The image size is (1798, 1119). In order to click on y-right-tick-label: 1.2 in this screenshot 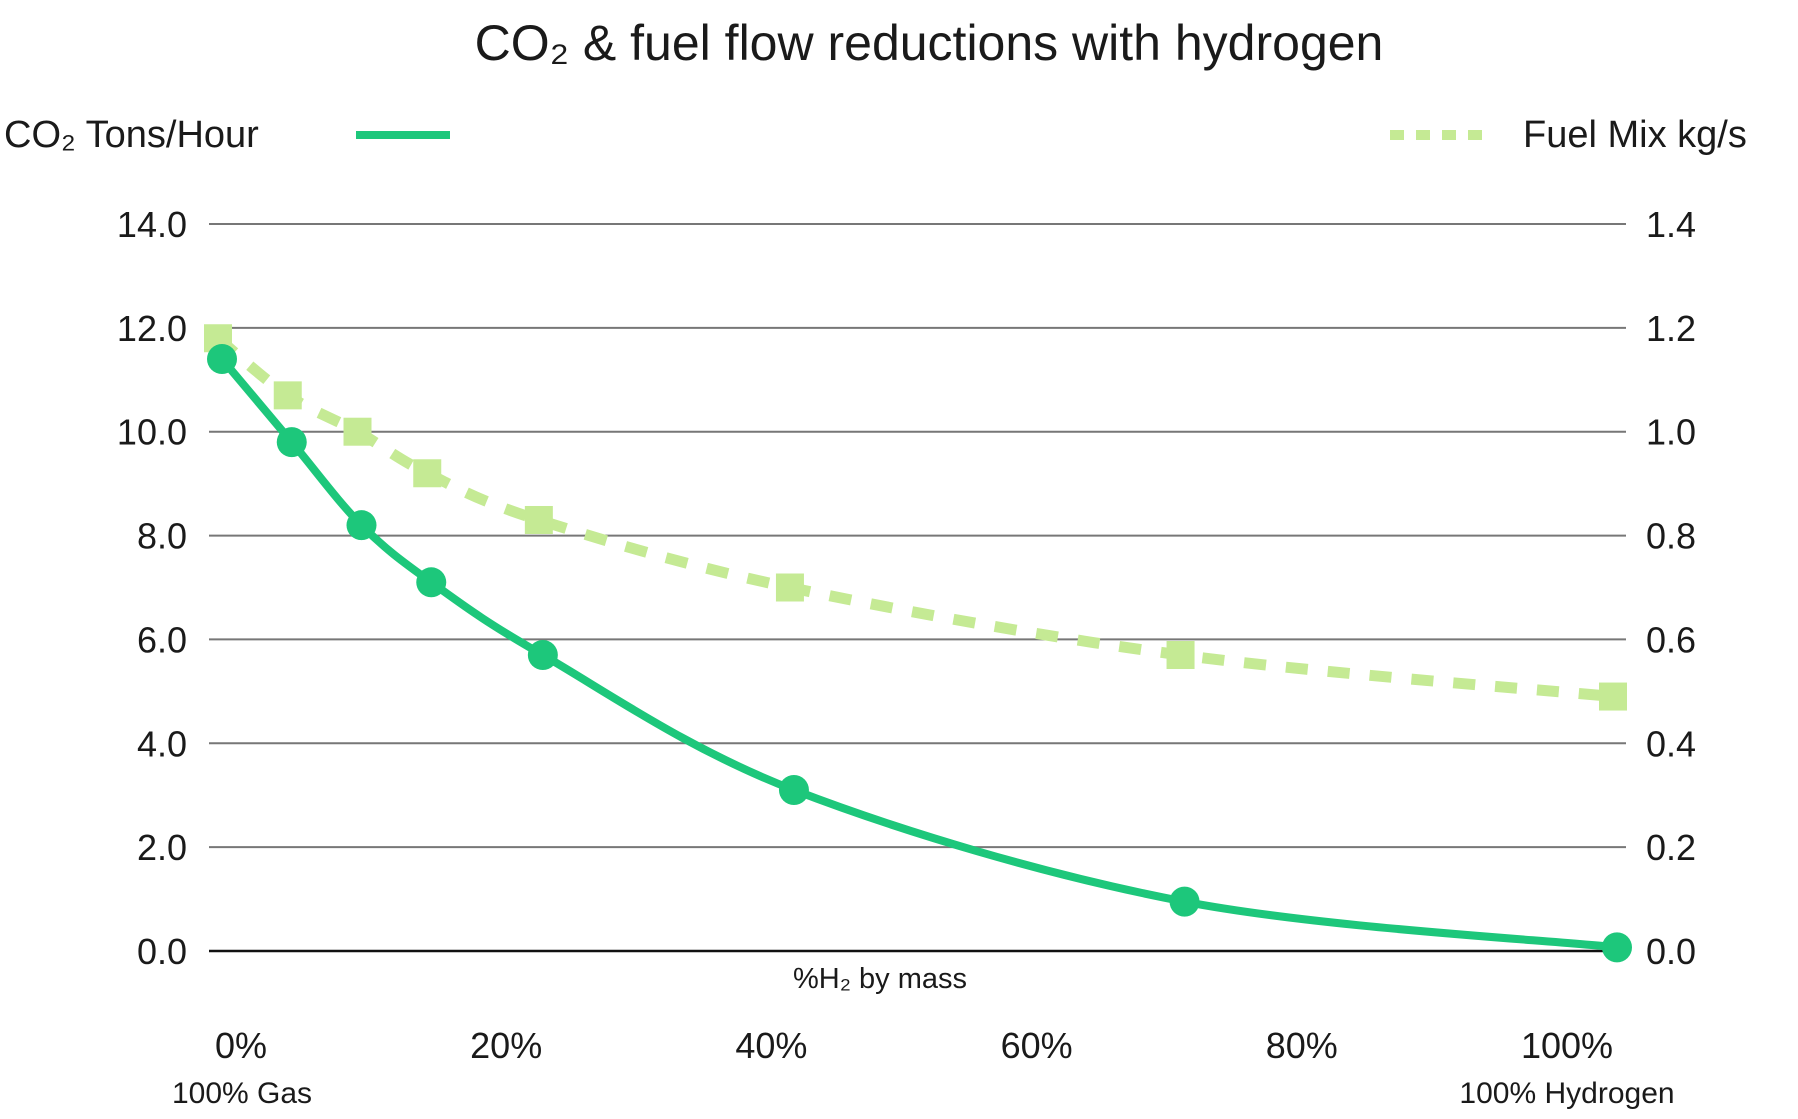, I will do `click(1671, 328)`.